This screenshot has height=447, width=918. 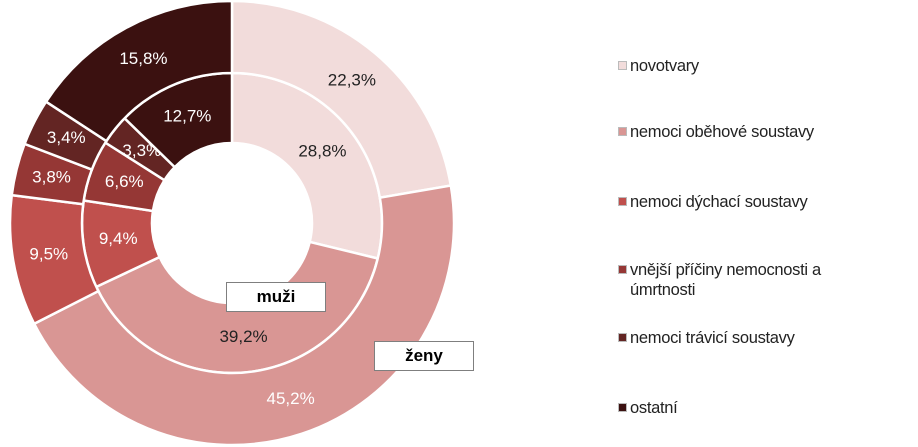 I want to click on data-label: 6,6%, so click(x=124, y=181).